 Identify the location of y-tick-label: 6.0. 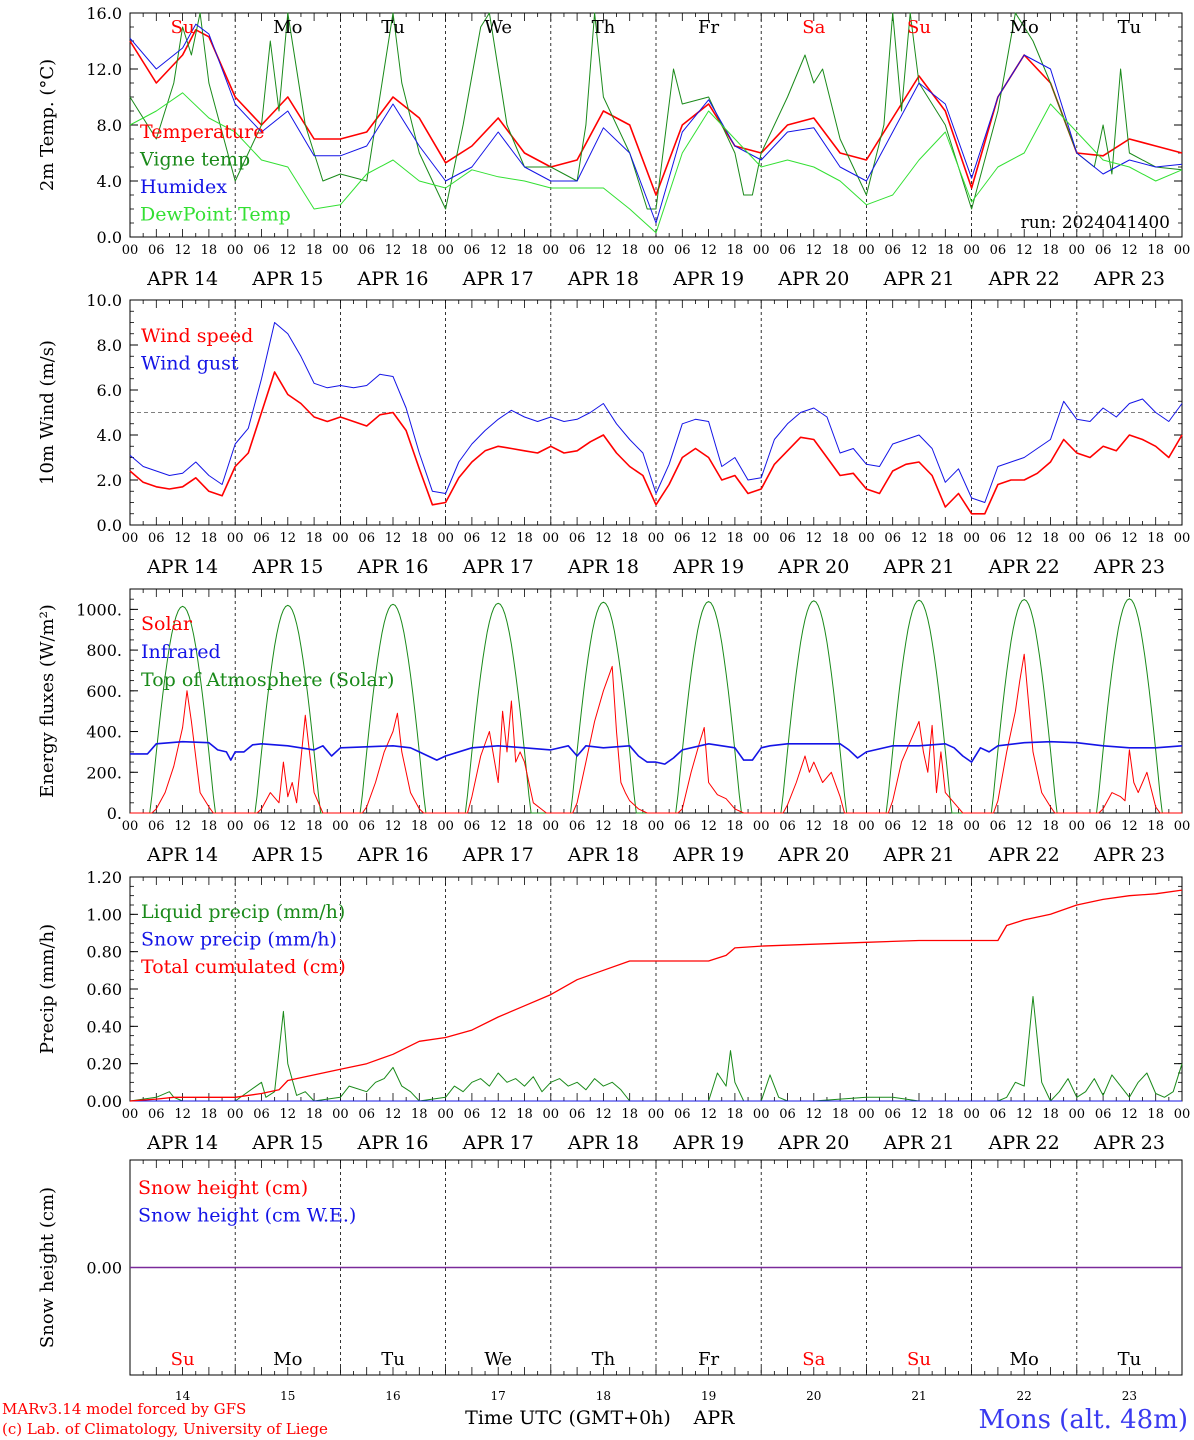
(109, 390).